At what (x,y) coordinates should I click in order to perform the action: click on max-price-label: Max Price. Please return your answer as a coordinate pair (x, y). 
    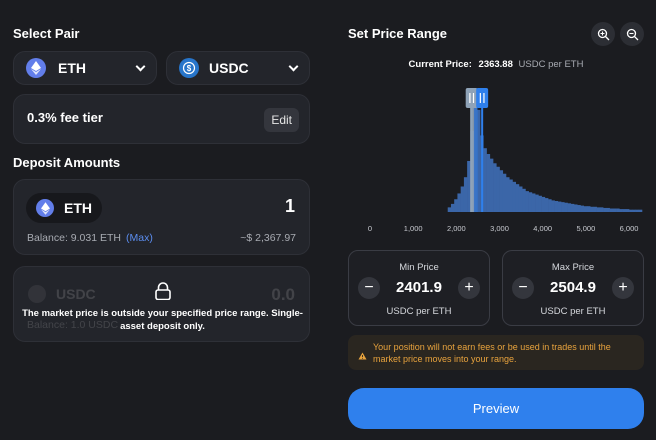
    Looking at the image, I should click on (573, 267).